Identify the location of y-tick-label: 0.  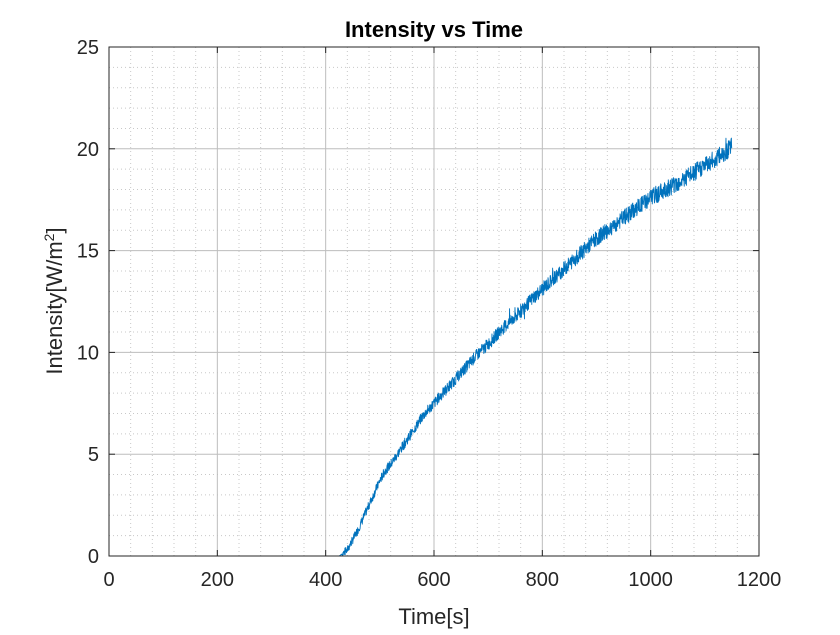
(93, 557).